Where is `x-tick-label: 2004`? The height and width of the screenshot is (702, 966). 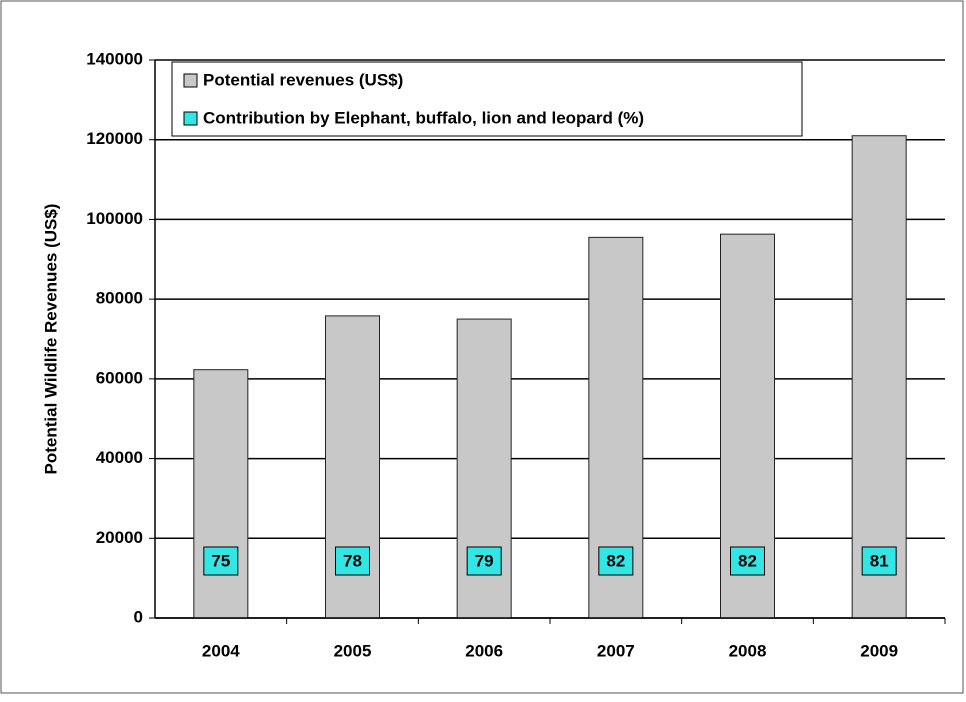 x-tick-label: 2004 is located at coordinates (221, 650).